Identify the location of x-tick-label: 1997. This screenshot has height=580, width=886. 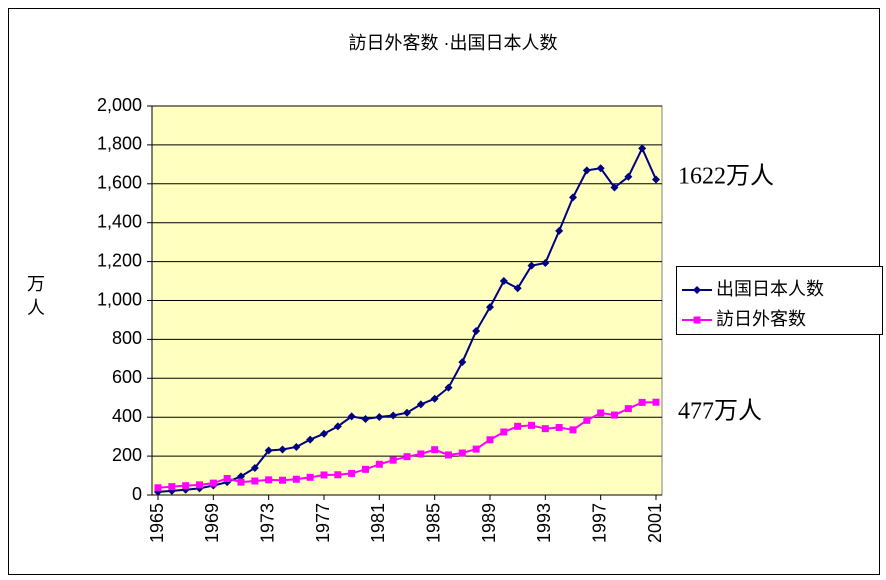
(599, 523).